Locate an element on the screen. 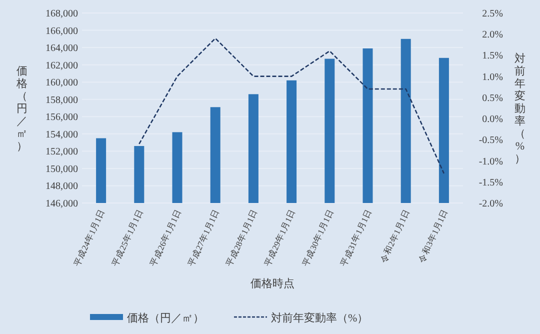 This screenshot has height=334, width=540. y2-tick-label: 2.0% is located at coordinates (492, 35).